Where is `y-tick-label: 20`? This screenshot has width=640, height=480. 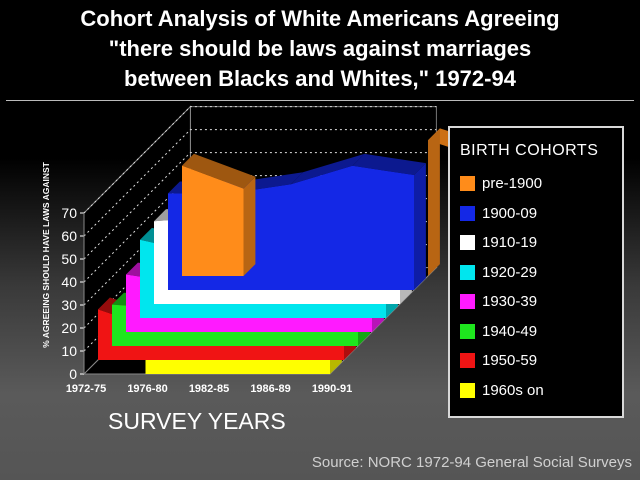 y-tick-label: 20 is located at coordinates (69, 328).